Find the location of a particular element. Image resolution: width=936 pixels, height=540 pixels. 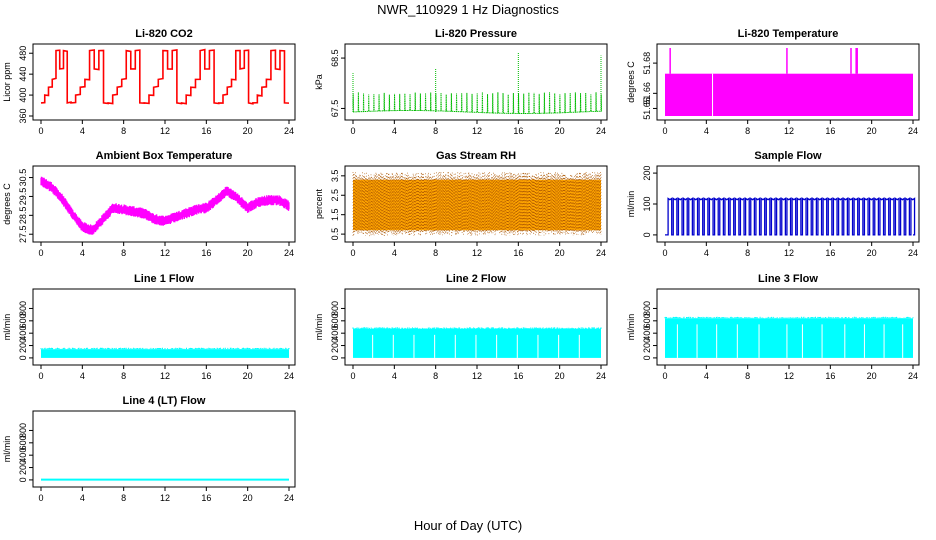

series-line-1-flow is located at coordinates (165, 352).